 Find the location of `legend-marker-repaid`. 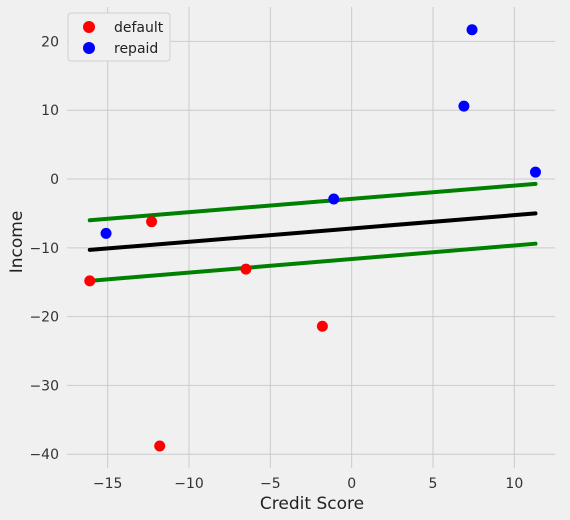

legend-marker-repaid is located at coordinates (89, 48).